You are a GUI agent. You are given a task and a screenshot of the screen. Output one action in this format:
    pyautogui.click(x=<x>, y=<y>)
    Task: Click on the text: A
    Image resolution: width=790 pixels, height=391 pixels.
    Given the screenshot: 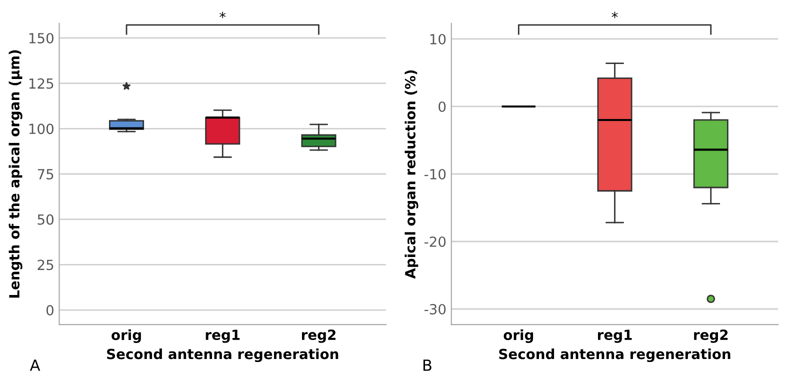 What is the action you would take?
    pyautogui.click(x=35, y=365)
    